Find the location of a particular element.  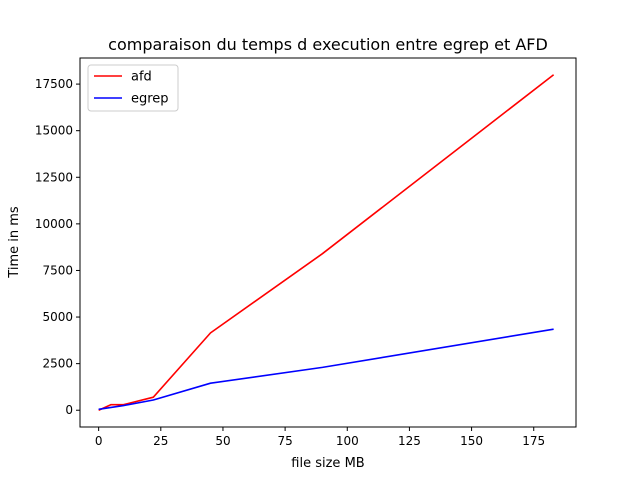

y-tick-label: 15000 is located at coordinates (54, 131).